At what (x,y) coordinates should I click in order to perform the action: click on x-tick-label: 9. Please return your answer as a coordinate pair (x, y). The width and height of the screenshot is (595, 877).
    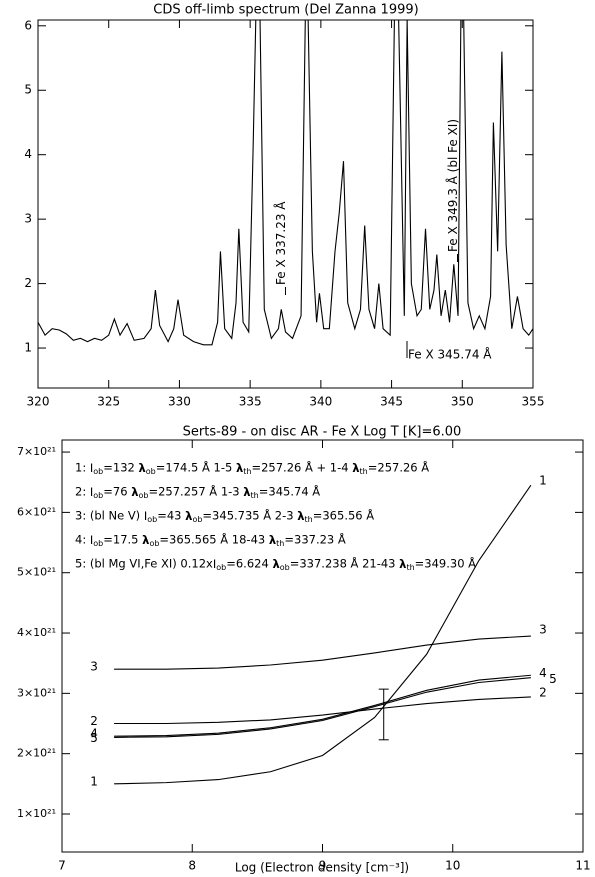
    Looking at the image, I should click on (323, 866).